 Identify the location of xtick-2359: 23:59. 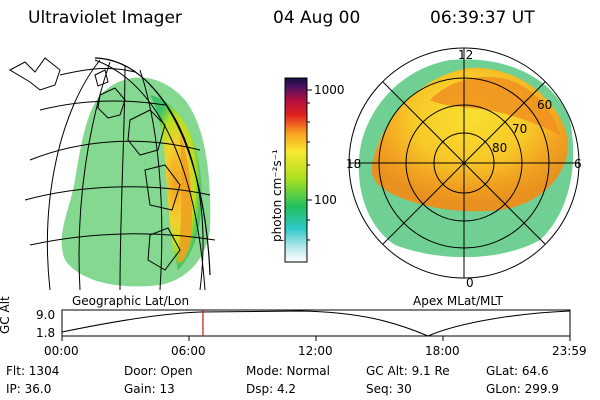
(569, 351).